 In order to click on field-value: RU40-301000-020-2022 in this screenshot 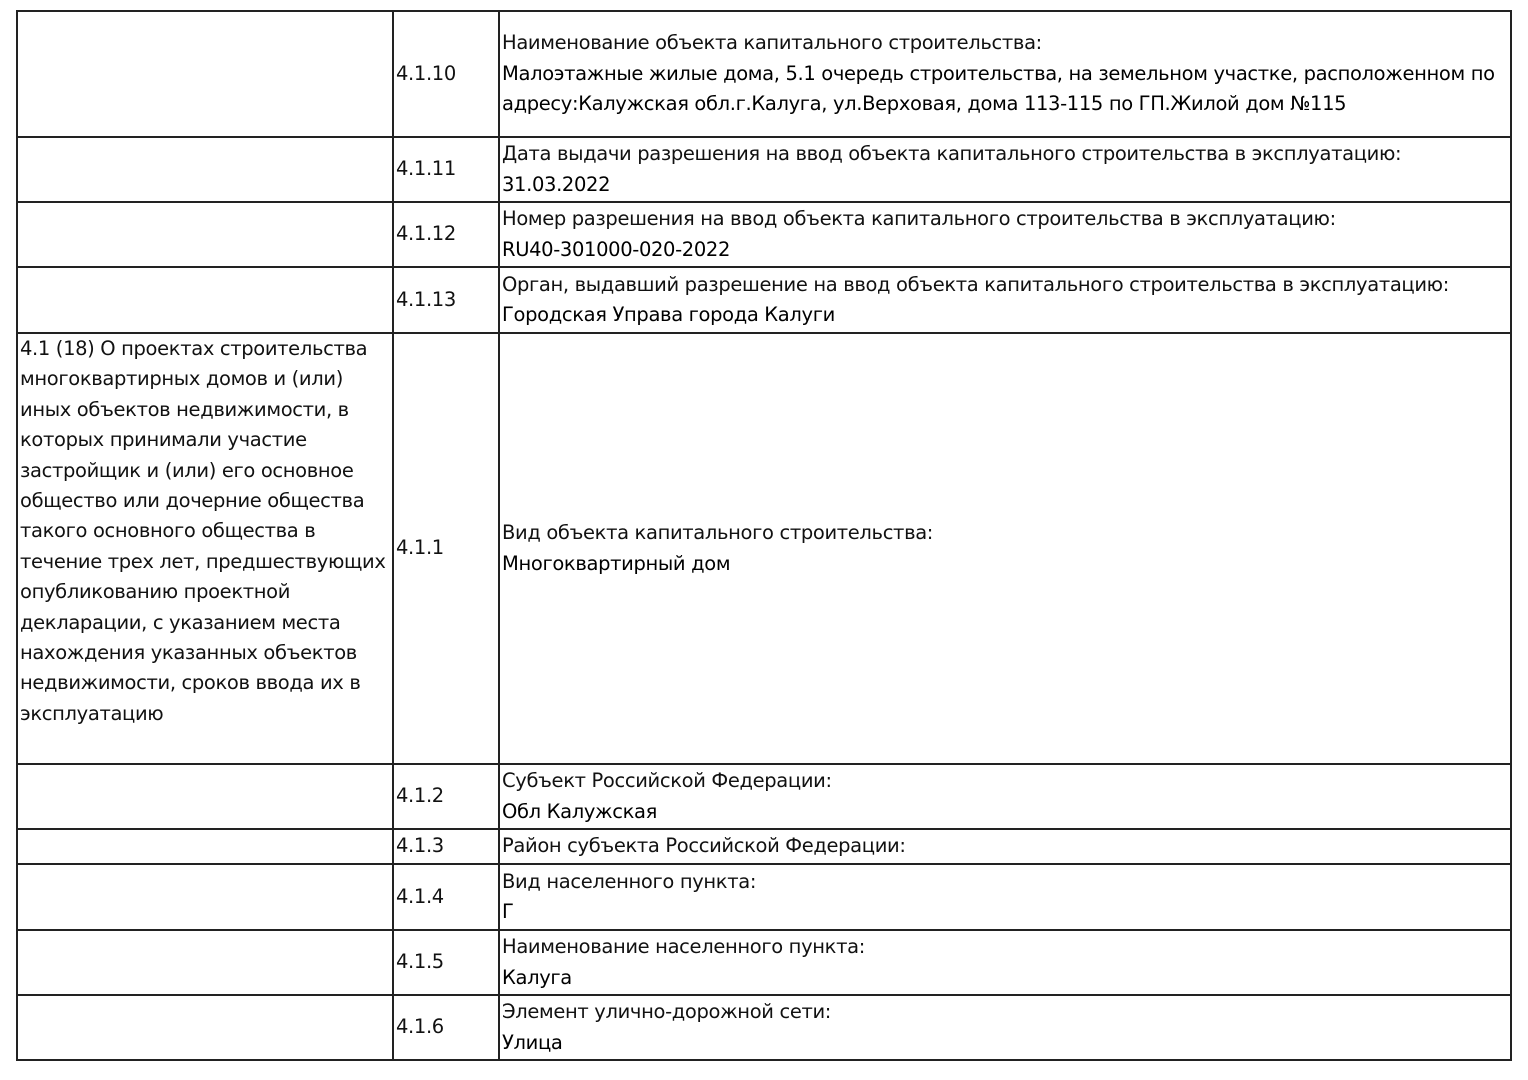, I will do `click(616, 249)`.